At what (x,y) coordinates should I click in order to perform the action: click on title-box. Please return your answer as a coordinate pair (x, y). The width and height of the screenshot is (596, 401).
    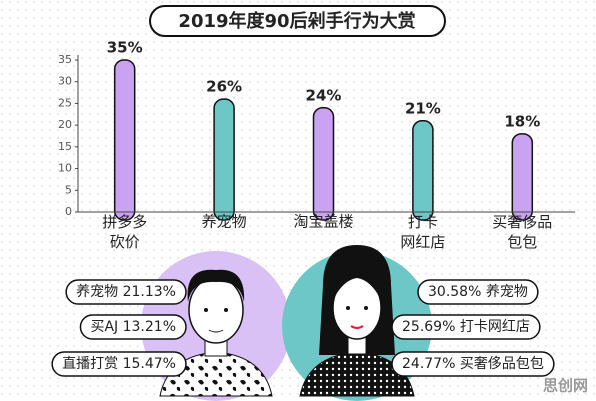
    Looking at the image, I should click on (297, 21).